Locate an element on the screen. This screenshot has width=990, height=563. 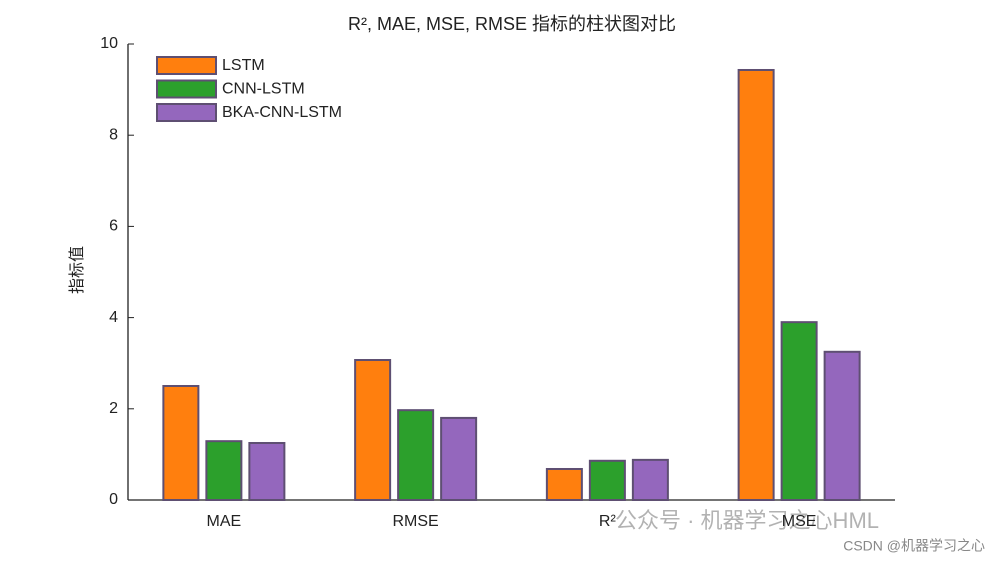
watermark: CSDN @机器学习之心 is located at coordinates (914, 546).